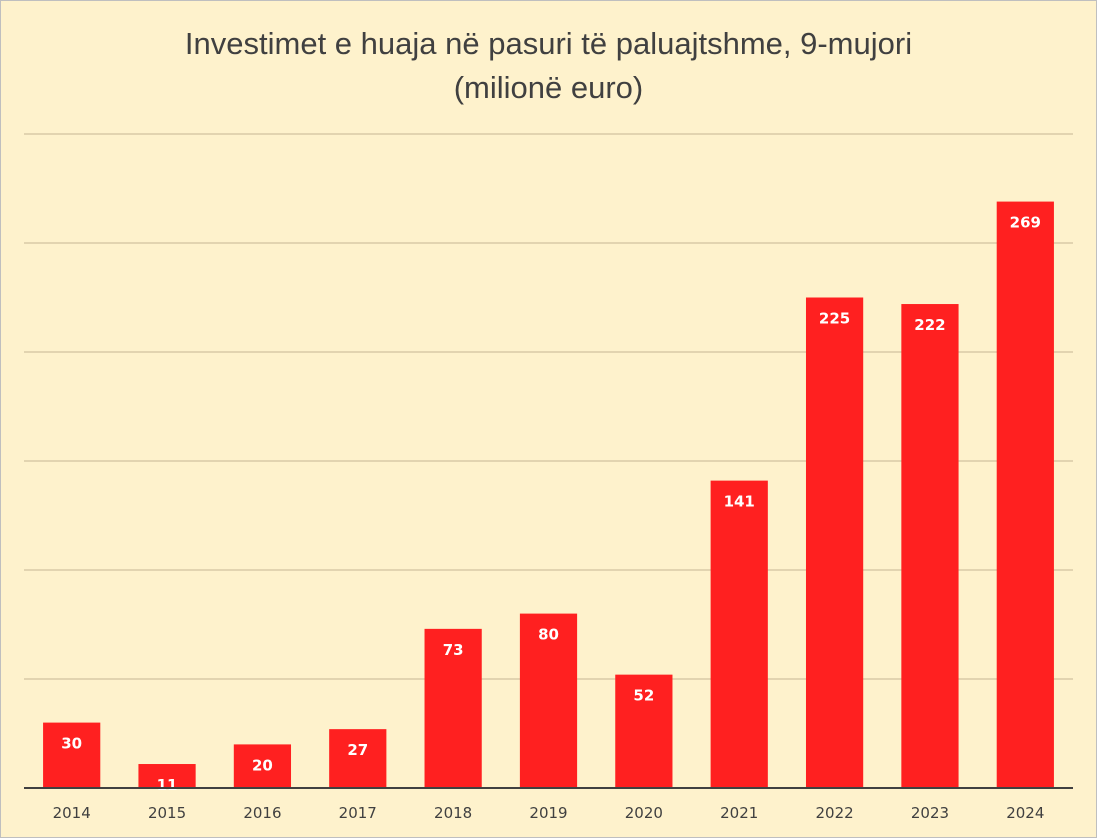 This screenshot has width=1097, height=838. What do you see at coordinates (834, 319) in the screenshot?
I see `data-label: 225` at bounding box center [834, 319].